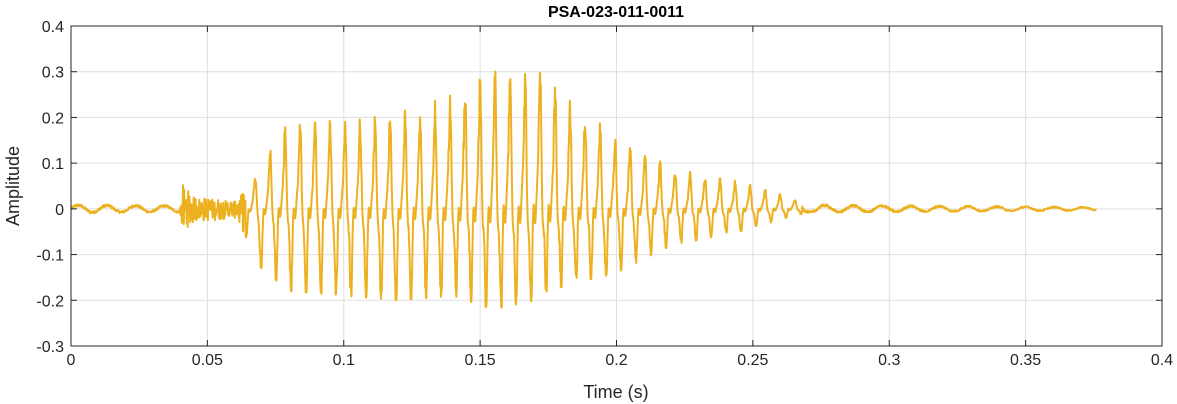 This screenshot has width=1177, height=404. I want to click on y-tick-label: 0.1, so click(53, 164).